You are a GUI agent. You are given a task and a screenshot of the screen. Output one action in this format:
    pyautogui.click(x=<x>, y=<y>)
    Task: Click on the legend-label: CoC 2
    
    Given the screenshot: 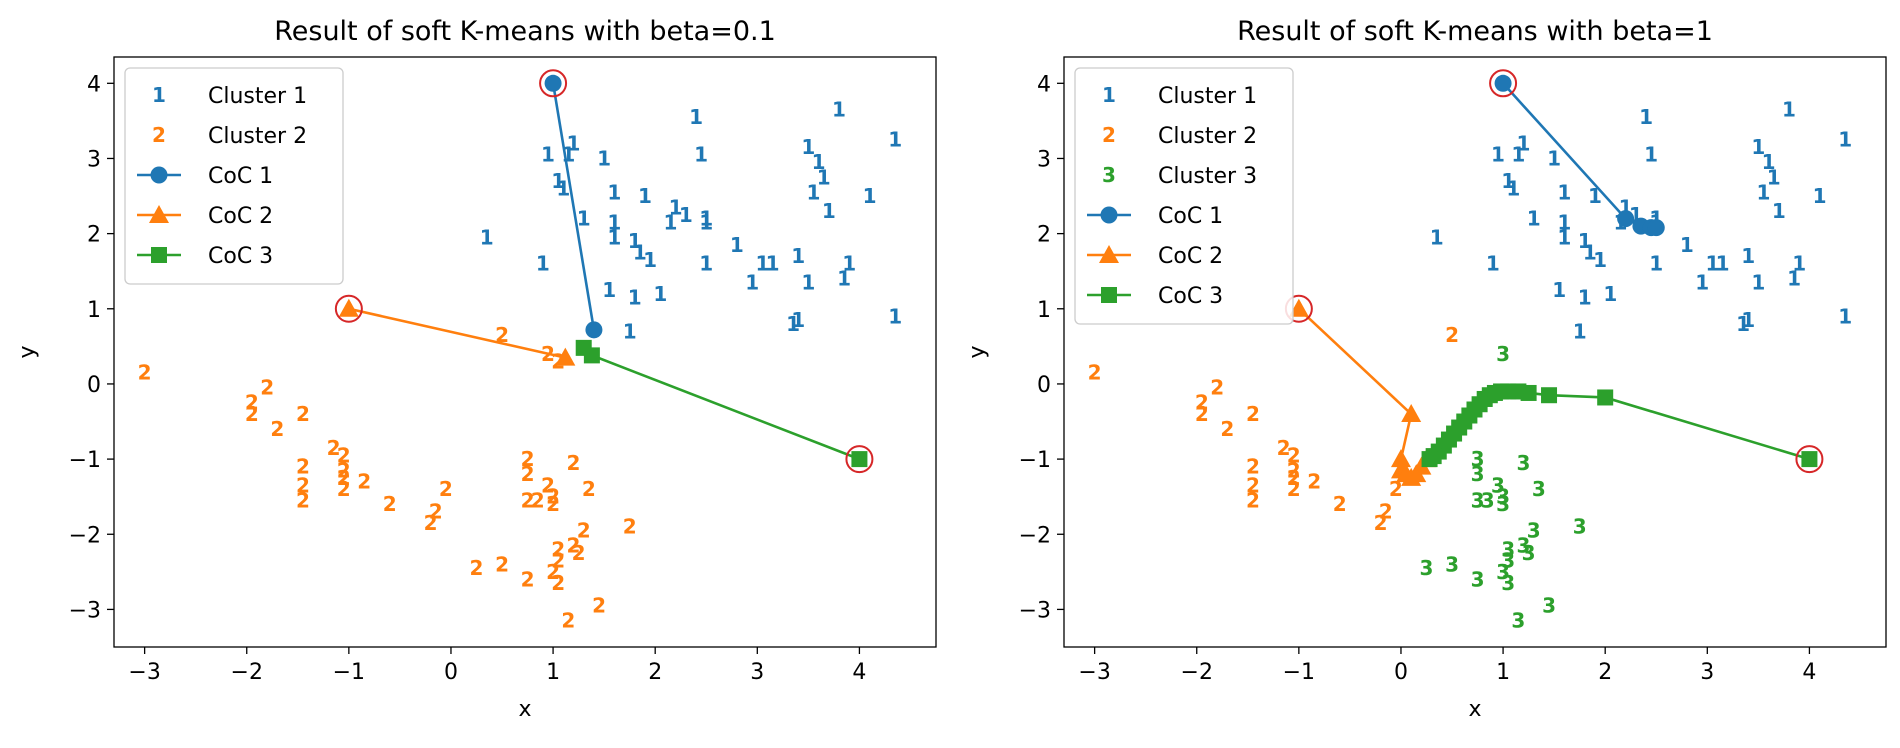 What is the action you would take?
    pyautogui.click(x=1190, y=256)
    